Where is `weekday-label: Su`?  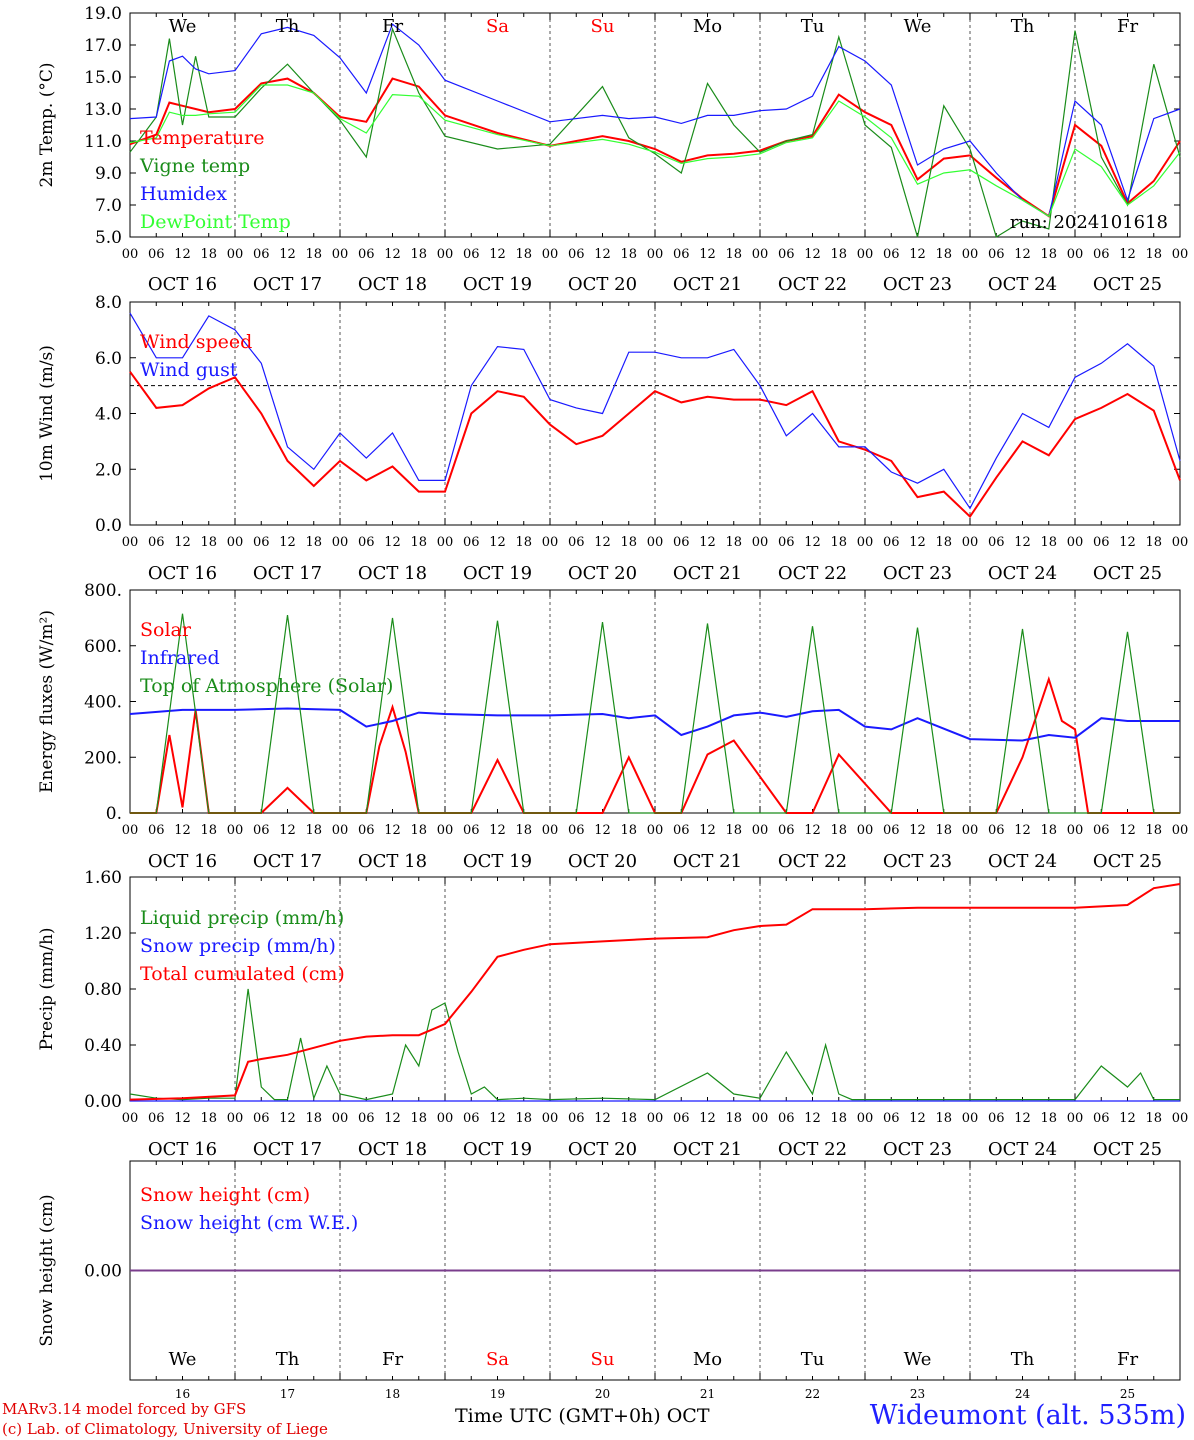 weekday-label: Su is located at coordinates (603, 26).